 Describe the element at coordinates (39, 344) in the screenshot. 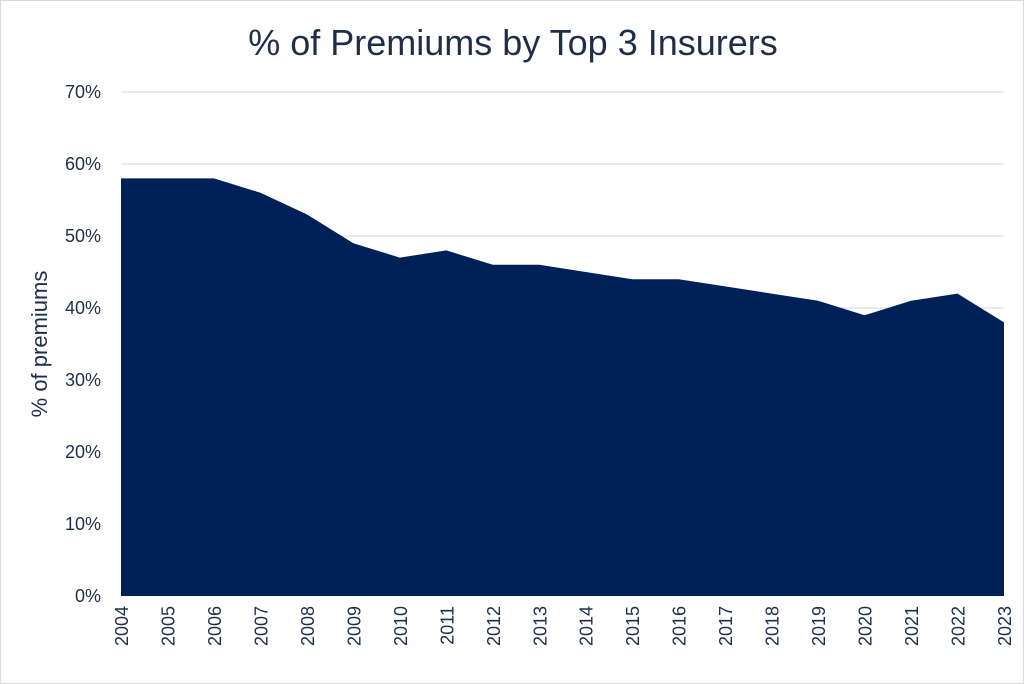

I see `y-axis-title: % of premiums` at that location.